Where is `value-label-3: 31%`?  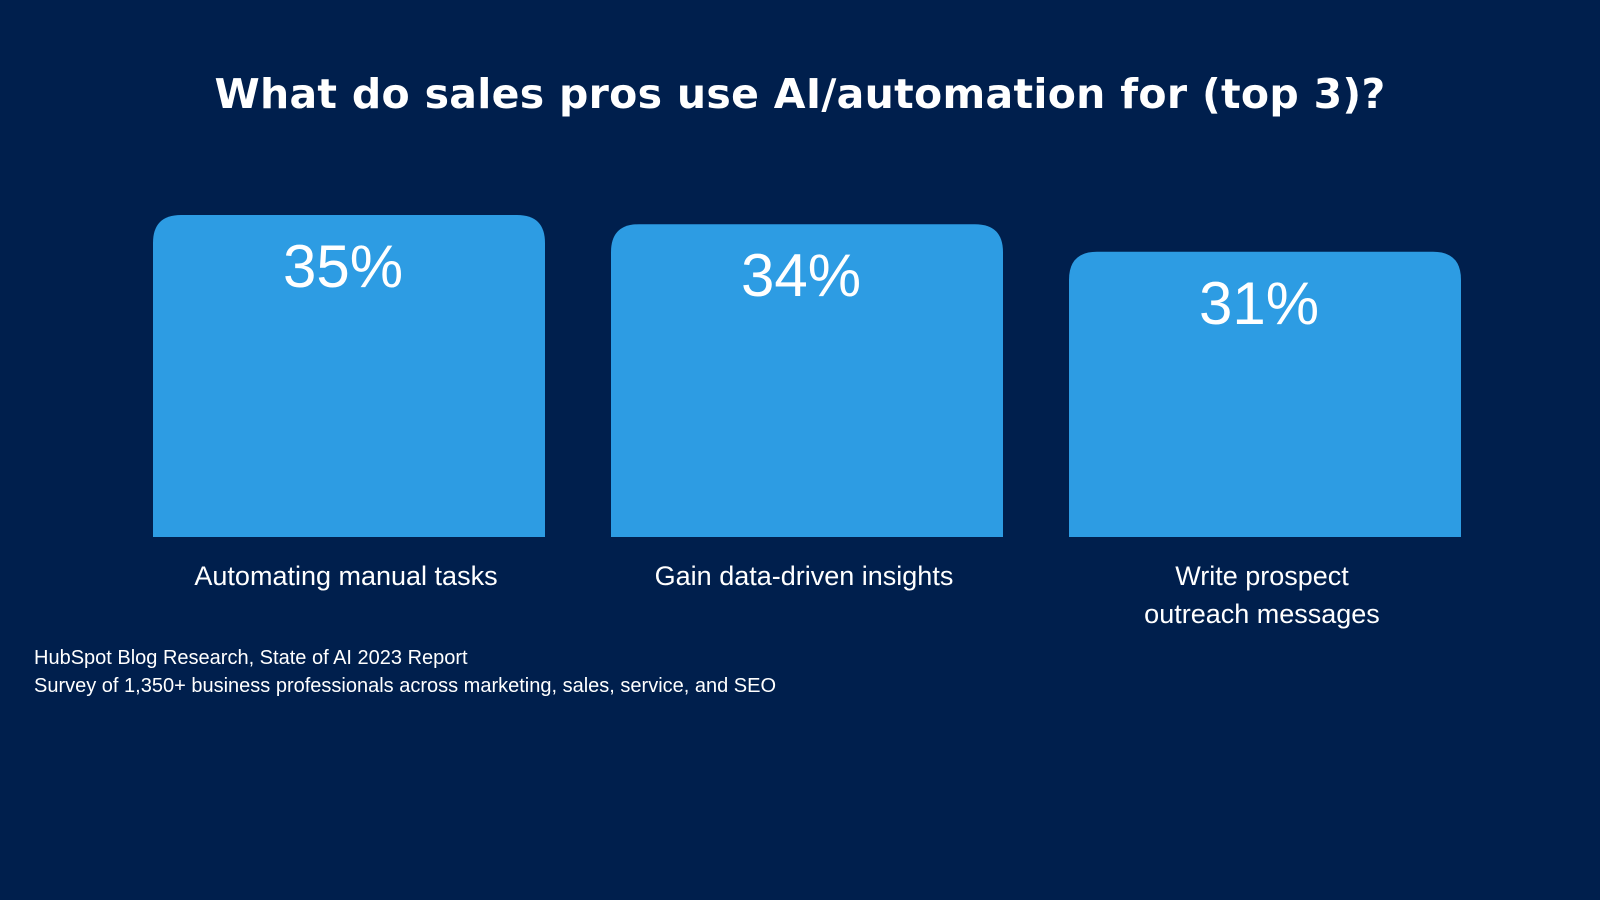
value-label-3: 31% is located at coordinates (1259, 303).